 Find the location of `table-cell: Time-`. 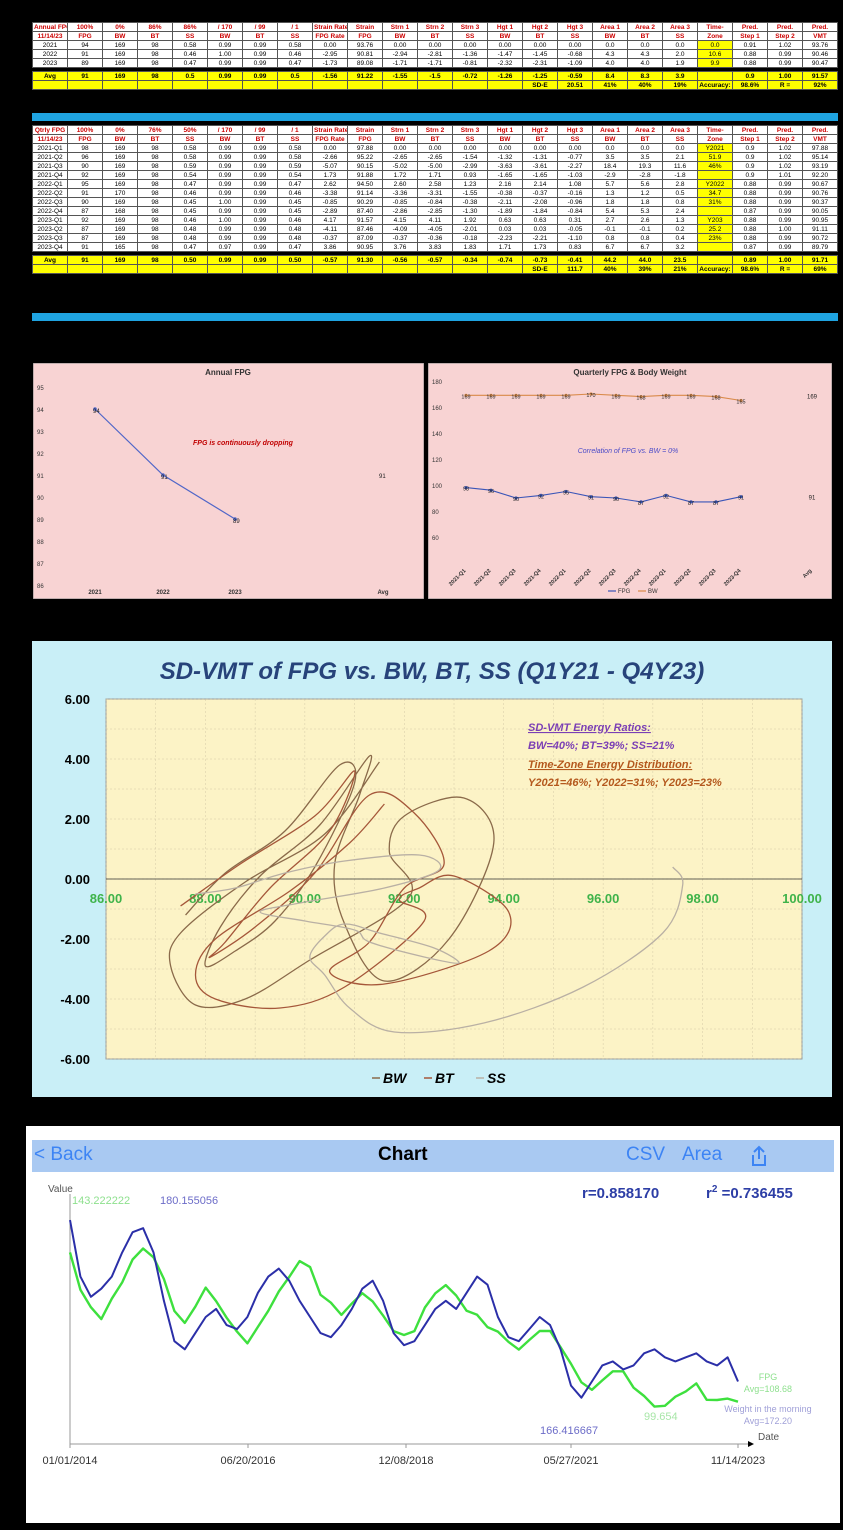

table-cell: Time- is located at coordinates (715, 27).